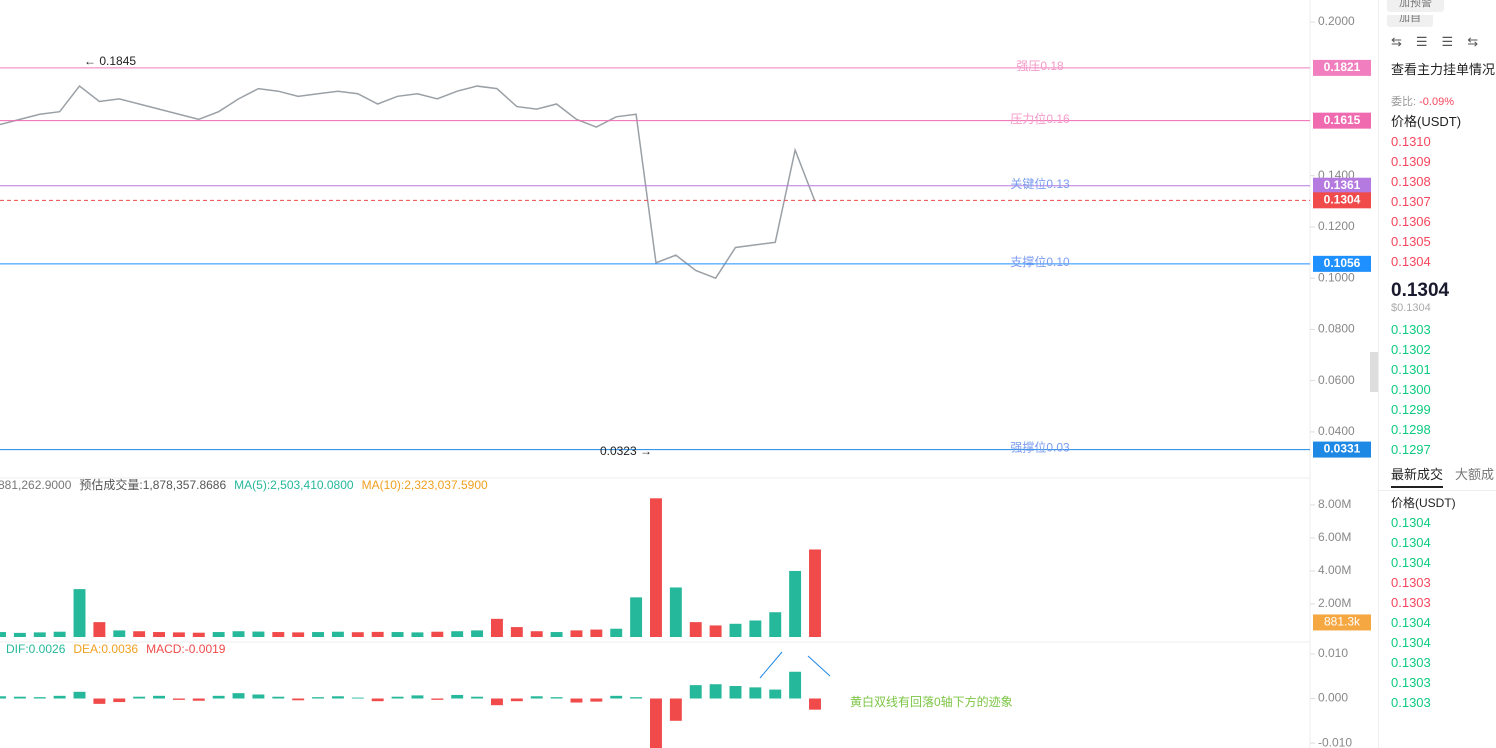  I want to click on price-tag-text: 0.1821, so click(1342, 67).